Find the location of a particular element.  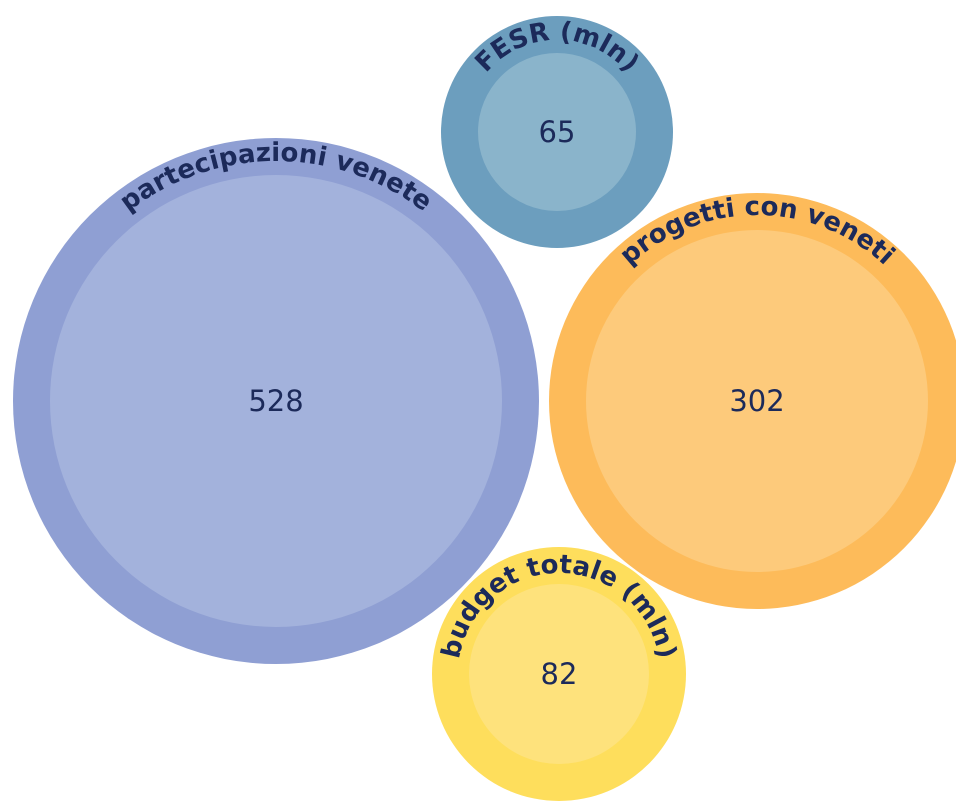

bubble-value: 302 is located at coordinates (756, 401).